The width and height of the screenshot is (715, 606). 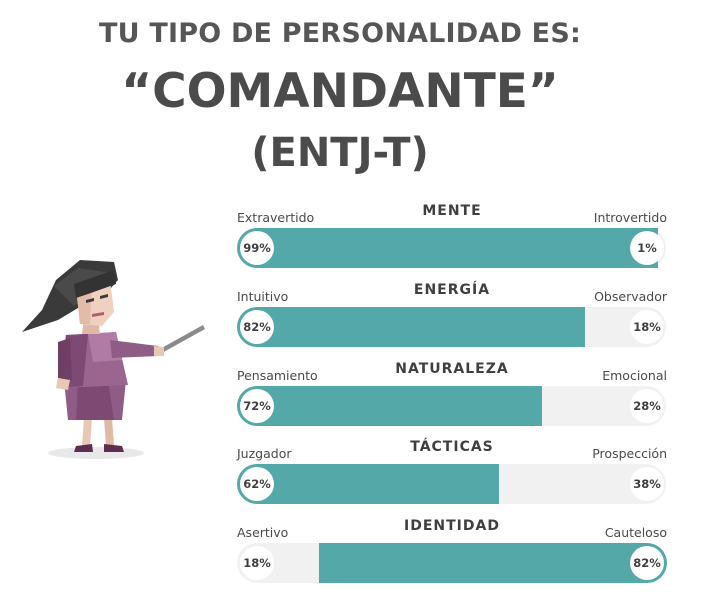 What do you see at coordinates (257, 327) in the screenshot?
I see `scale-left-percent: 82%` at bounding box center [257, 327].